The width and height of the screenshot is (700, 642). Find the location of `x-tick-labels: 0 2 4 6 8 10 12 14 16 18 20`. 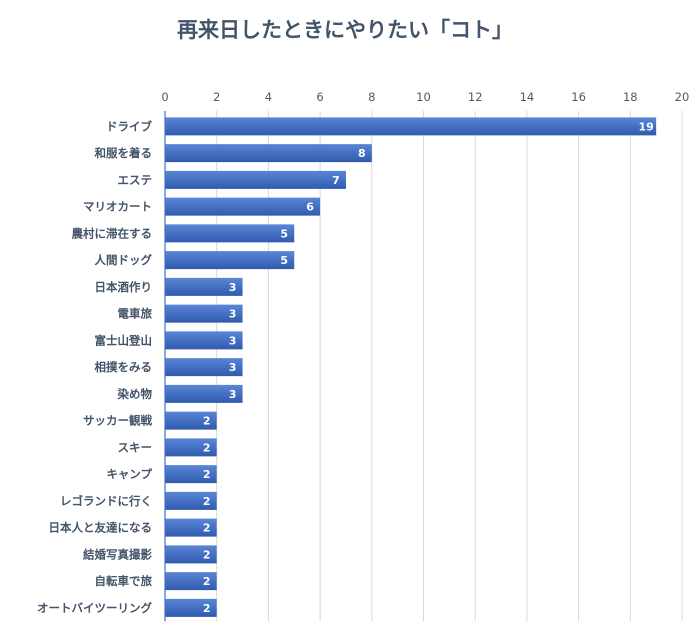

x-tick-labels: 0 2 4 6 8 10 12 14 16 18 20 is located at coordinates (425, 97).